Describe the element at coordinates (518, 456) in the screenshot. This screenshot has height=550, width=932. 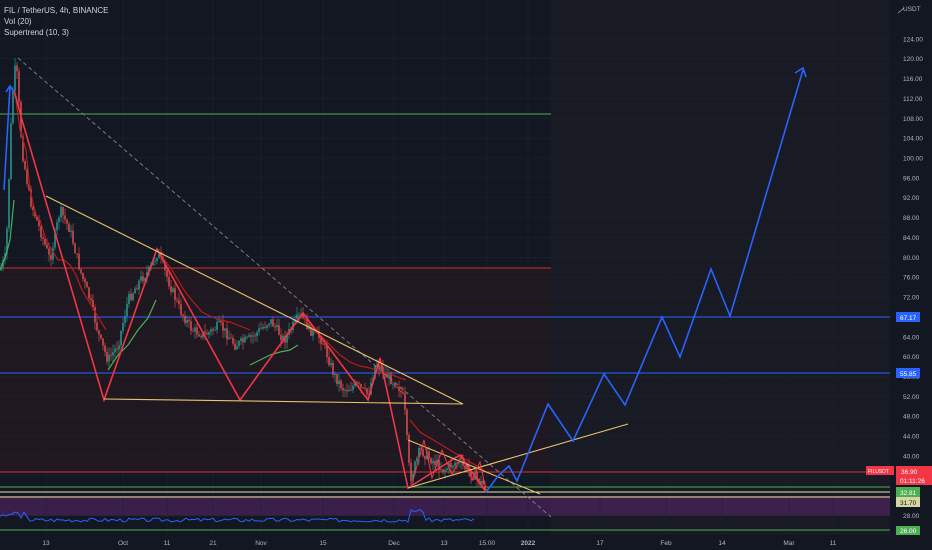
I see `wedge-lower` at that location.